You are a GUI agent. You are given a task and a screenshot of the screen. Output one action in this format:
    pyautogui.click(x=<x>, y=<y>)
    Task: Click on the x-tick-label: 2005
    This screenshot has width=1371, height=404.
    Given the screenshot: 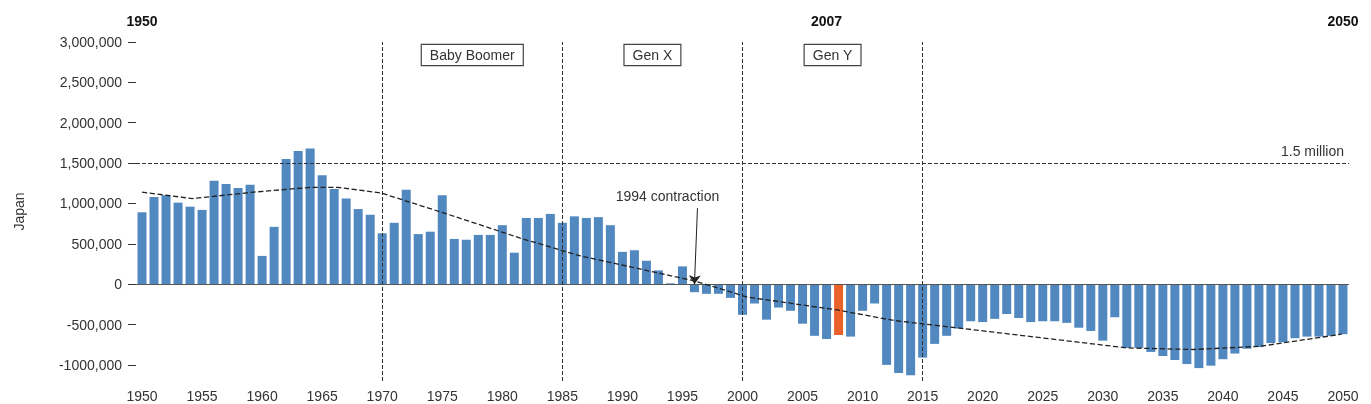 What is the action you would take?
    pyautogui.click(x=802, y=396)
    